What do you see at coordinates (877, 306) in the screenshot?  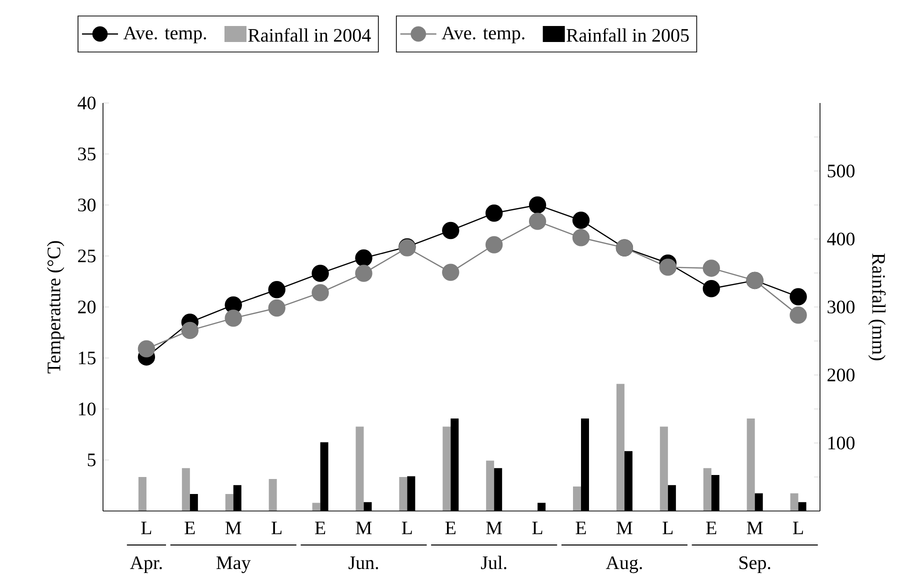 I see `y2-axis-title: Rainfall (mm)` at bounding box center [877, 306].